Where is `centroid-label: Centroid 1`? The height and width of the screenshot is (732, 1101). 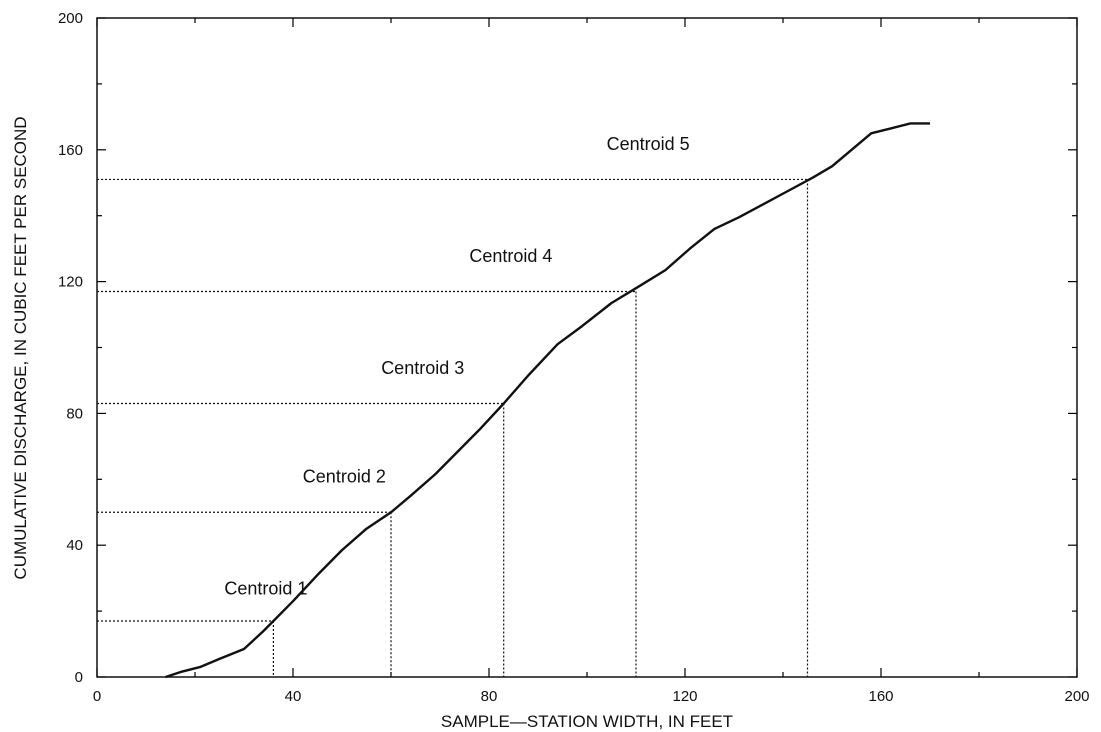 centroid-label: Centroid 1 is located at coordinates (265, 589).